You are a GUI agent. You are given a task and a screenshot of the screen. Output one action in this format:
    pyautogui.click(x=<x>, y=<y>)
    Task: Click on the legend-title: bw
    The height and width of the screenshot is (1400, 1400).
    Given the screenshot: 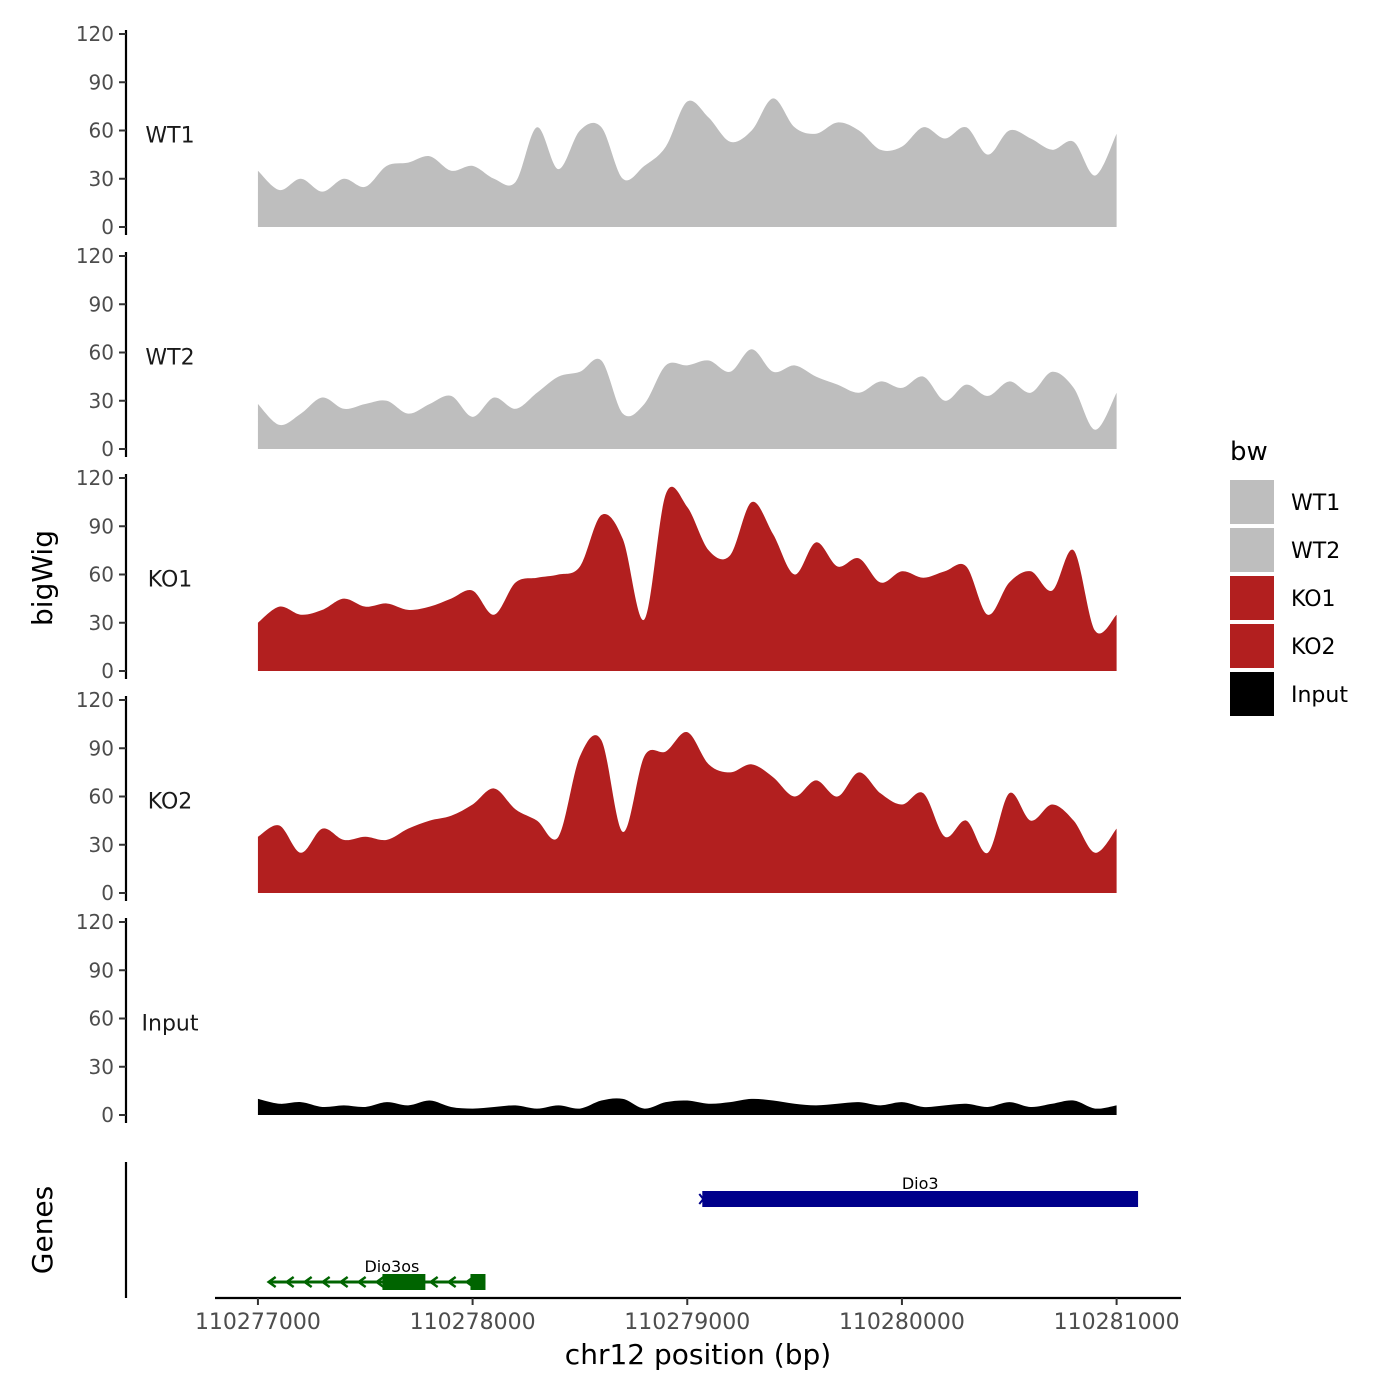 What is the action you would take?
    pyautogui.click(x=1249, y=452)
    